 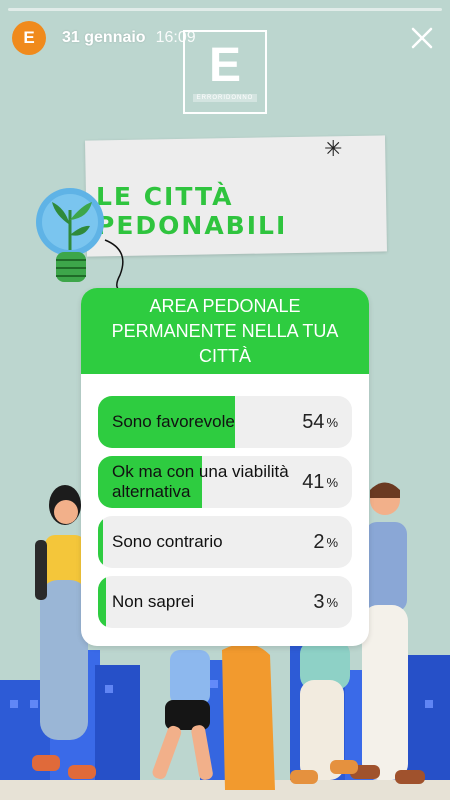 What do you see at coordinates (320, 421) in the screenshot?
I see `poll-option-percent: 54%` at bounding box center [320, 421].